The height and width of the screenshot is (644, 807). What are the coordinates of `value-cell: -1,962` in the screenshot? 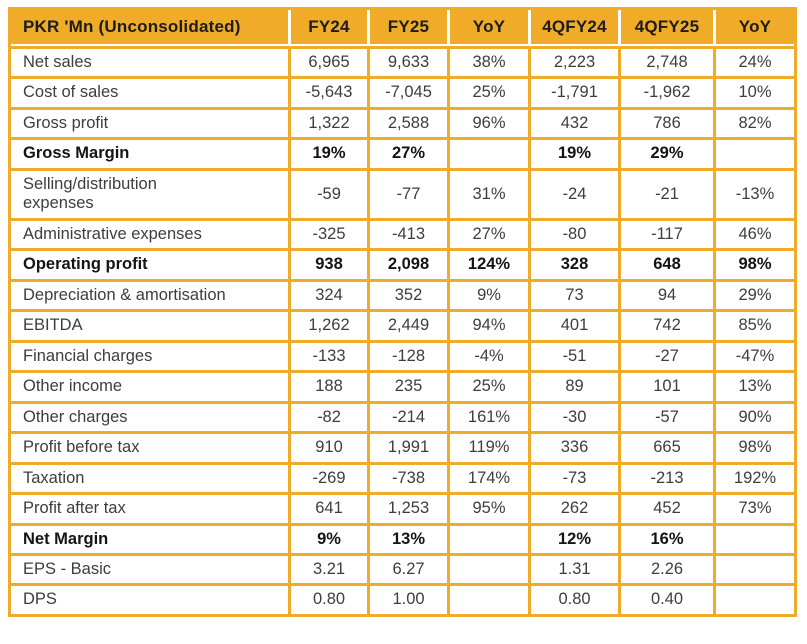 It's located at (665, 91).